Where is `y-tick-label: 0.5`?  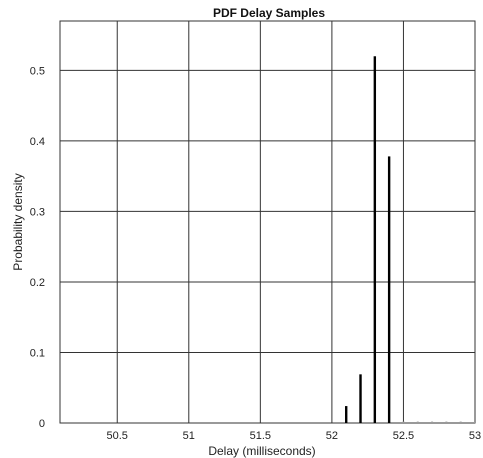
y-tick-label: 0.5 is located at coordinates (37, 71).